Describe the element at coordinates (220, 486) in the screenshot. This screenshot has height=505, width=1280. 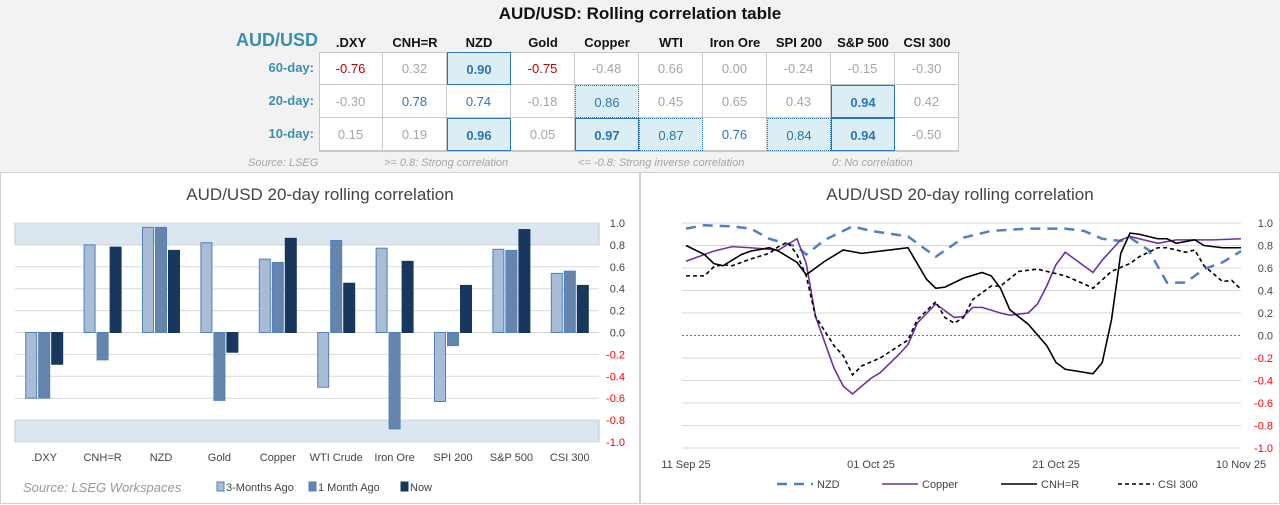
I see `legend-swatch` at that location.